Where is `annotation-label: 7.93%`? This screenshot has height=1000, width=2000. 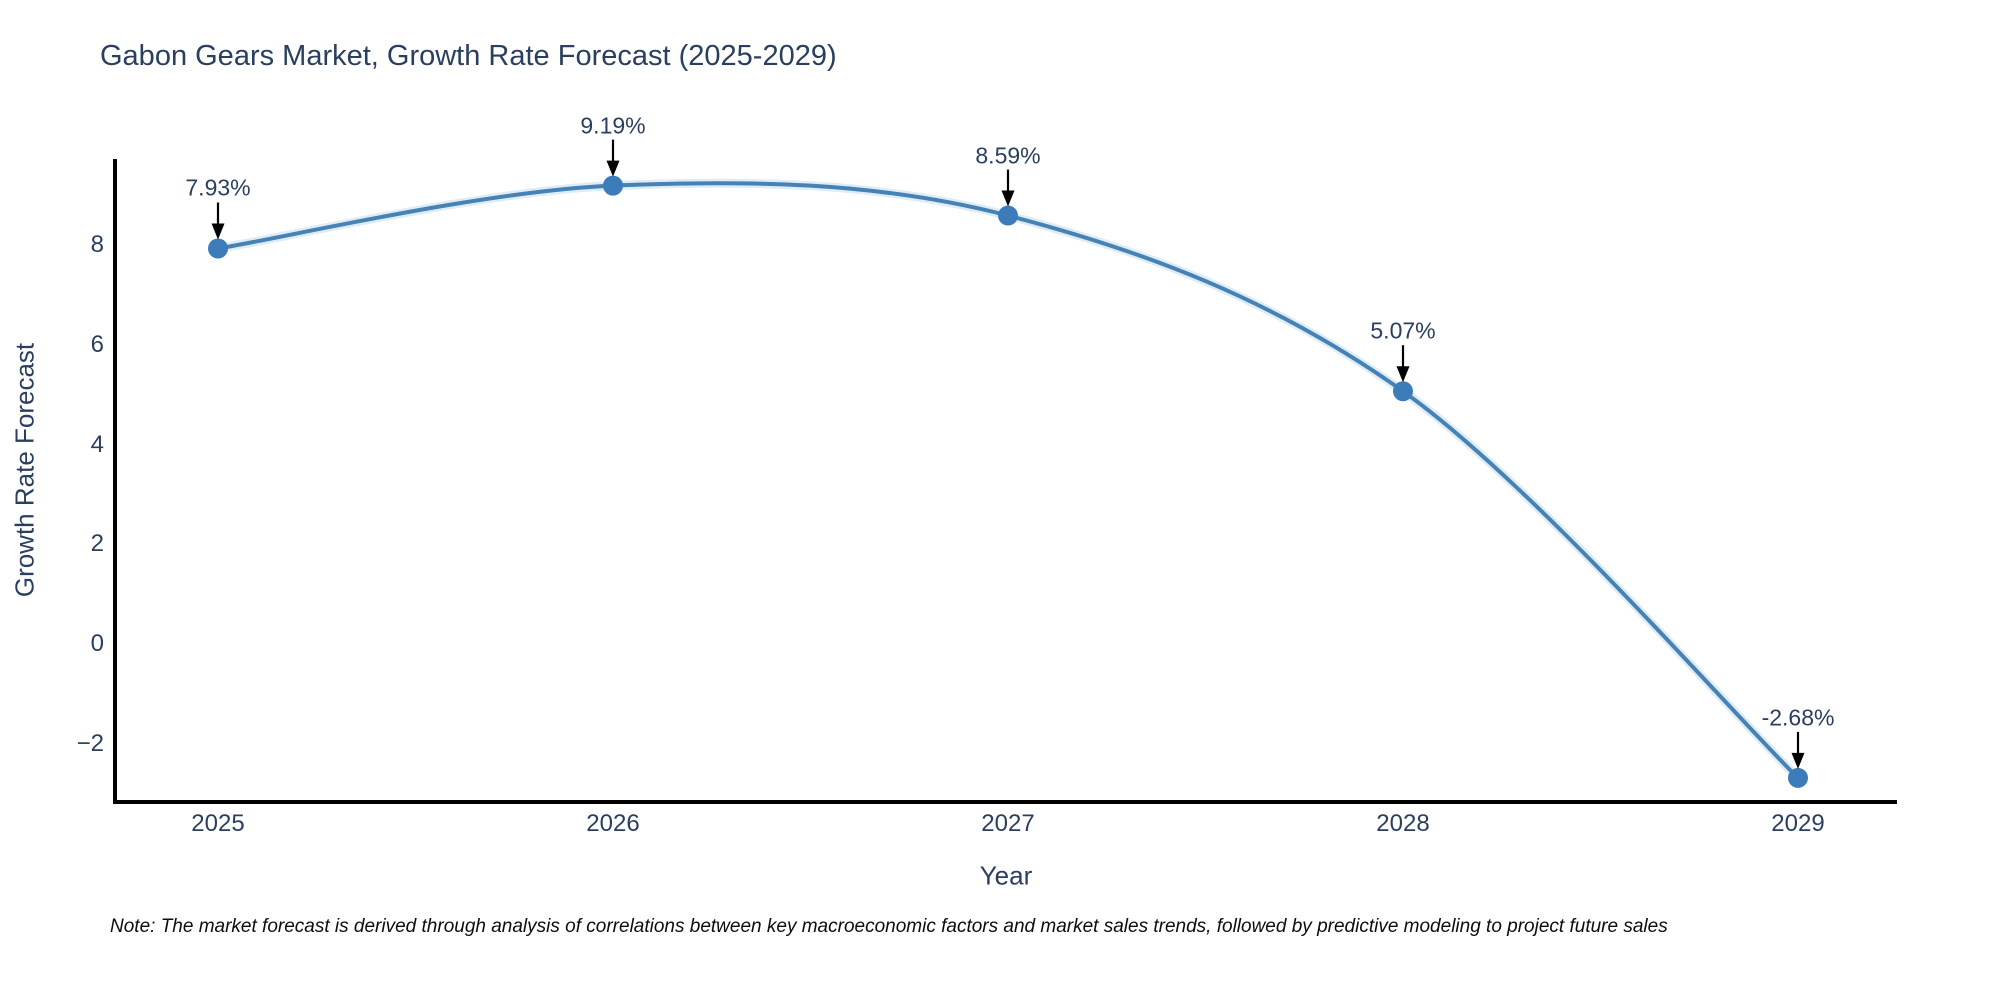 annotation-label: 7.93% is located at coordinates (218, 187).